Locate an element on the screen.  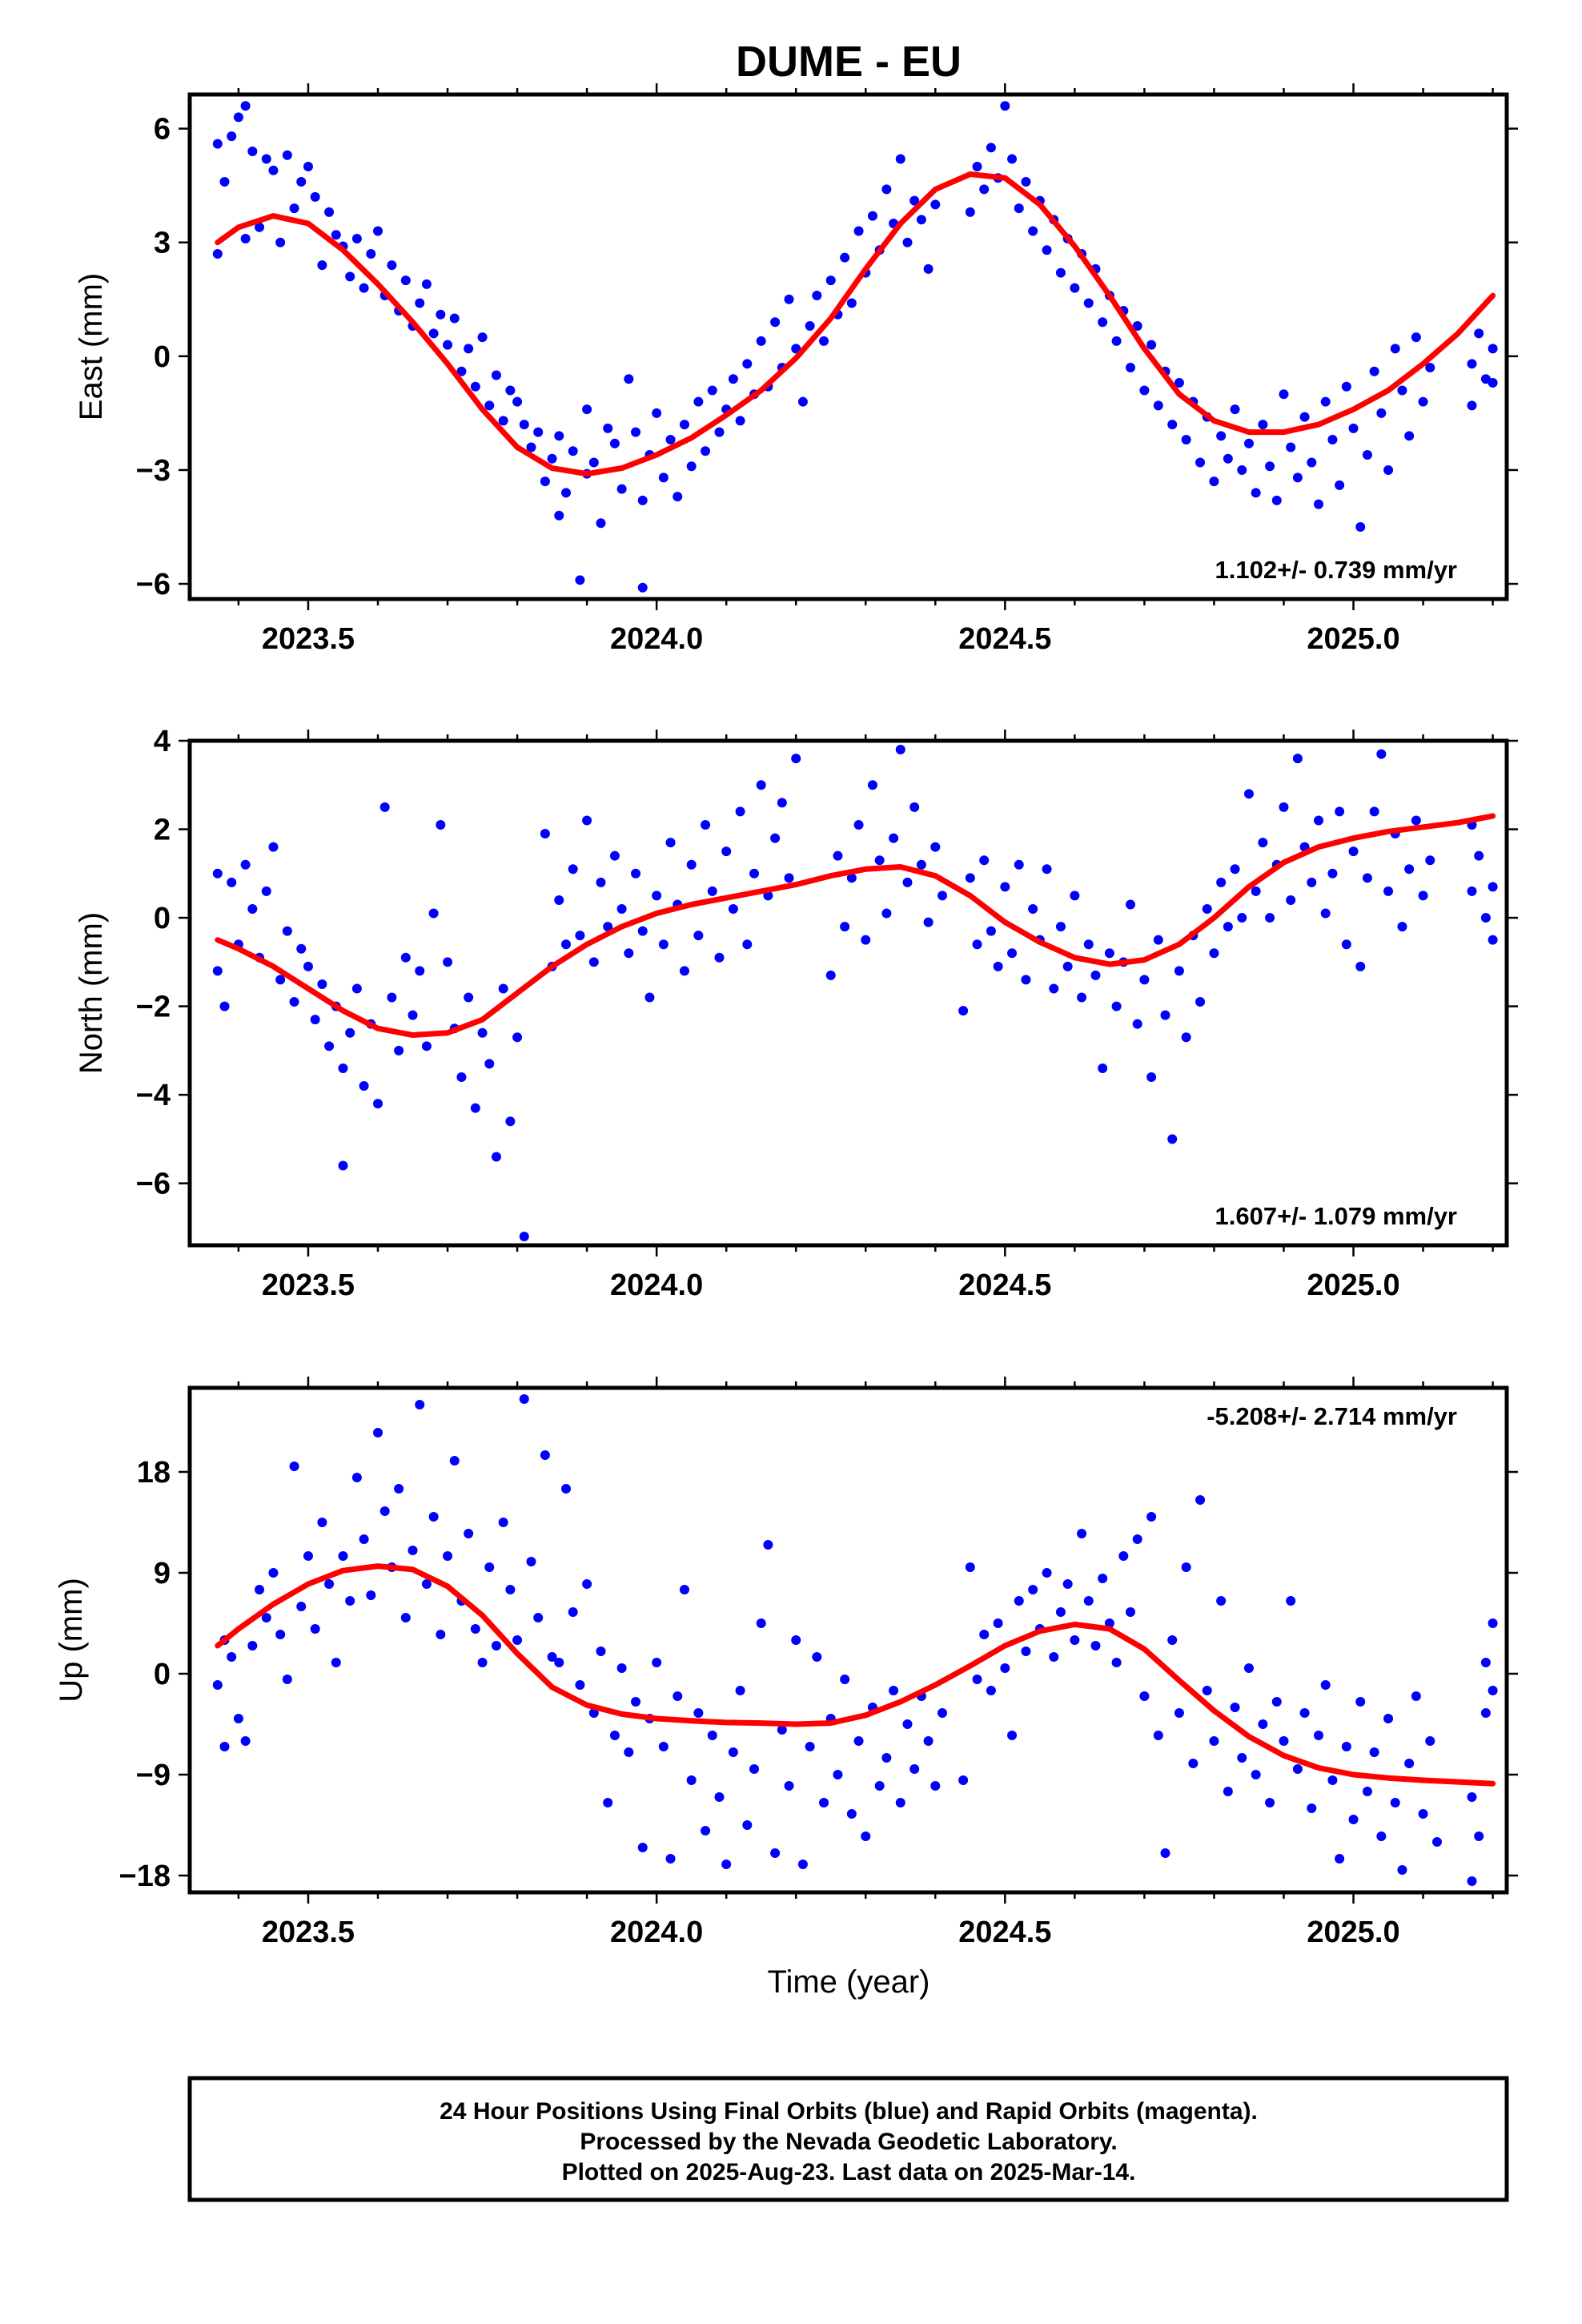
up-y-tick-label: 9 is located at coordinates (162, 1573).